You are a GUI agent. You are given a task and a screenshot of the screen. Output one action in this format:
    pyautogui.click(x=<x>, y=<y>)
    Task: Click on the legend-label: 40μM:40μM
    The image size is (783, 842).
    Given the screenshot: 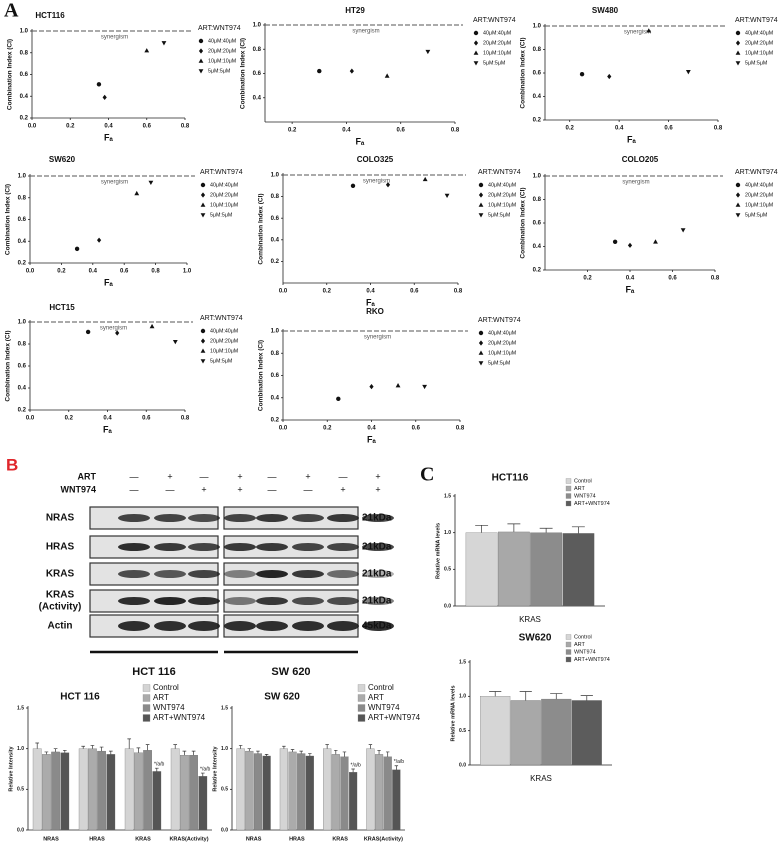 What is the action you would take?
    pyautogui.click(x=502, y=333)
    